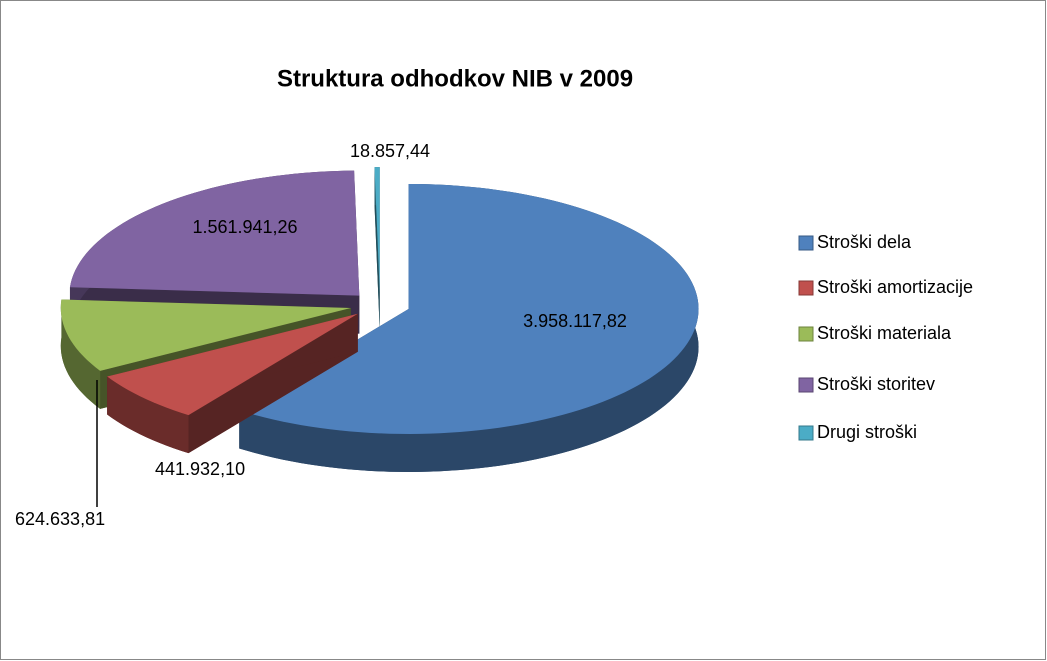  I want to click on data-label: 624.633,81, so click(60, 519).